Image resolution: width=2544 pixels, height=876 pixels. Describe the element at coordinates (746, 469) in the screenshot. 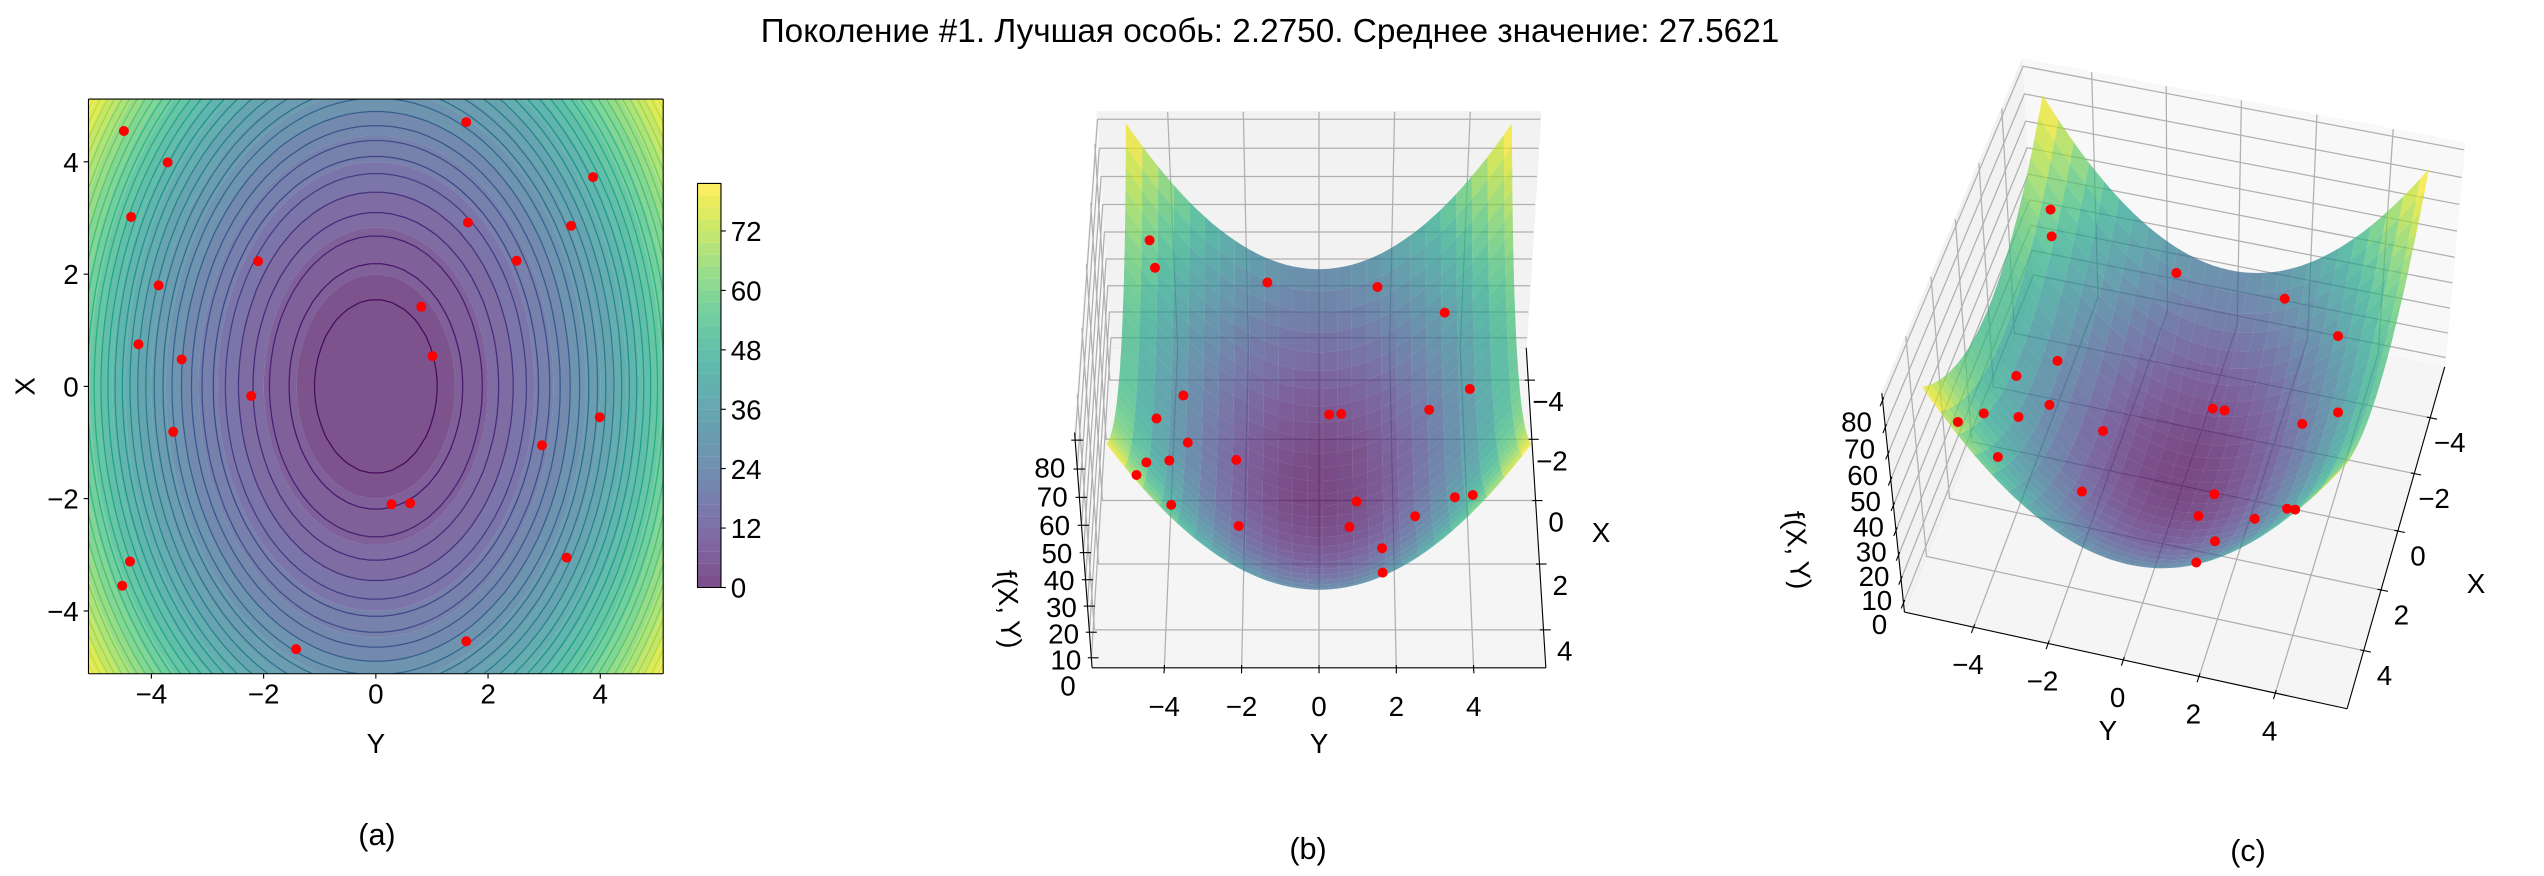

I see `svg-text: 24` at that location.